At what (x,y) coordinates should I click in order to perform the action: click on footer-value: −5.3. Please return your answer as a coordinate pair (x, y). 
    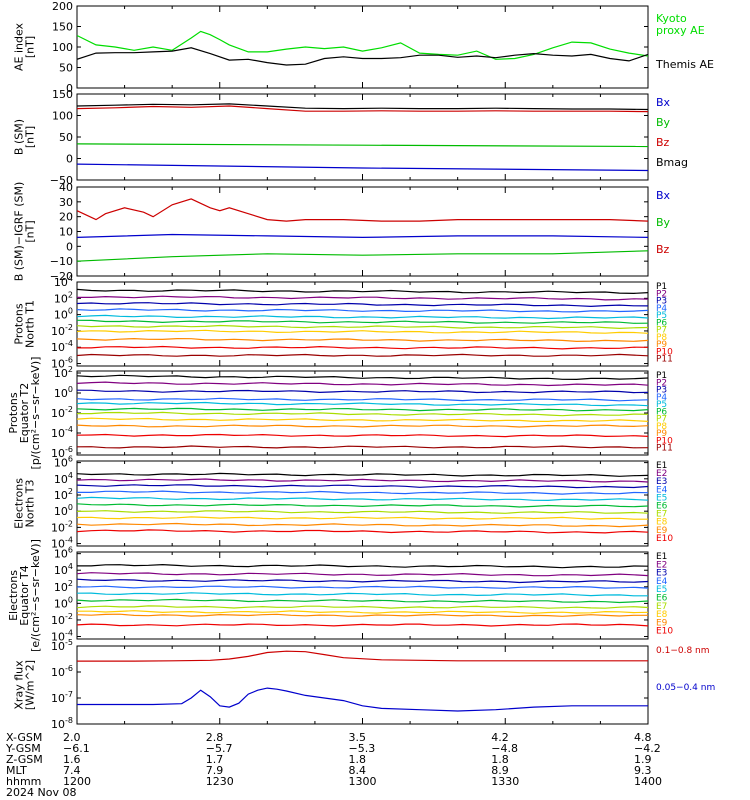
    Looking at the image, I should click on (362, 748).